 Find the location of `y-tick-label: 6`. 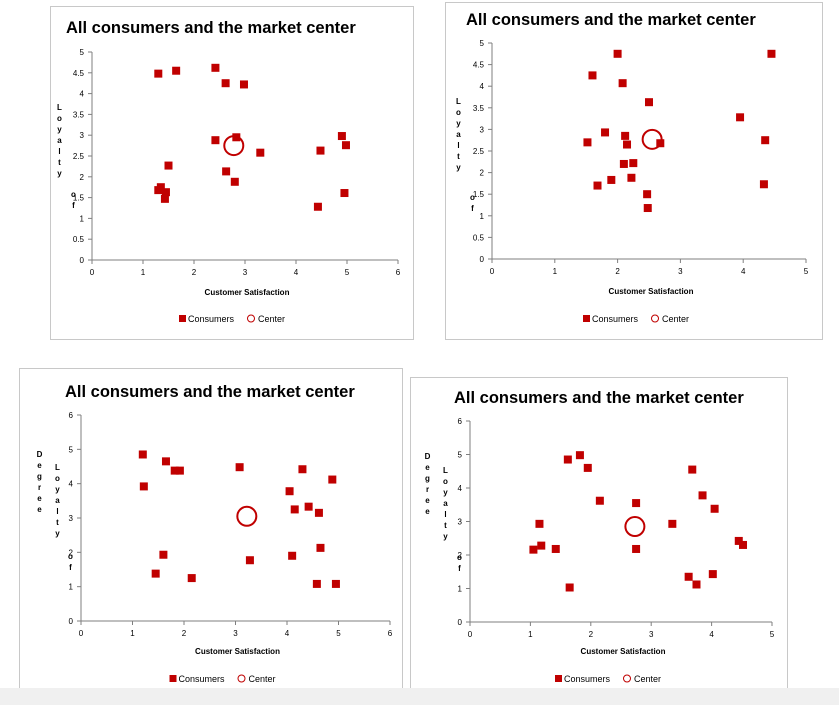

y-tick-label: 6 is located at coordinates (71, 415).